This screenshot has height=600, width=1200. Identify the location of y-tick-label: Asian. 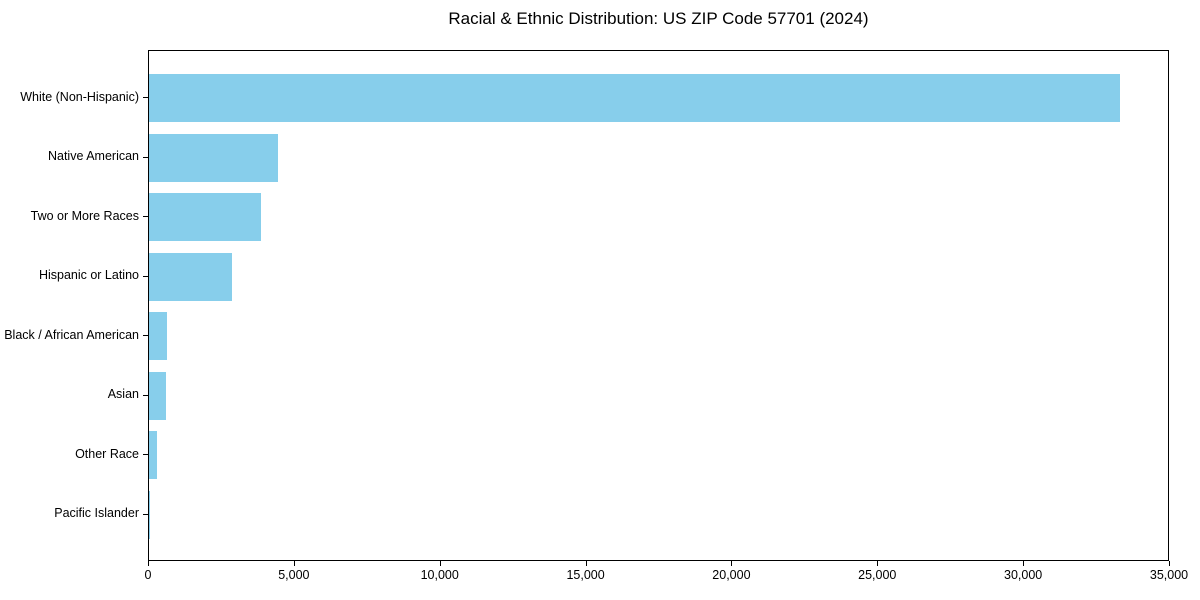
(123, 394).